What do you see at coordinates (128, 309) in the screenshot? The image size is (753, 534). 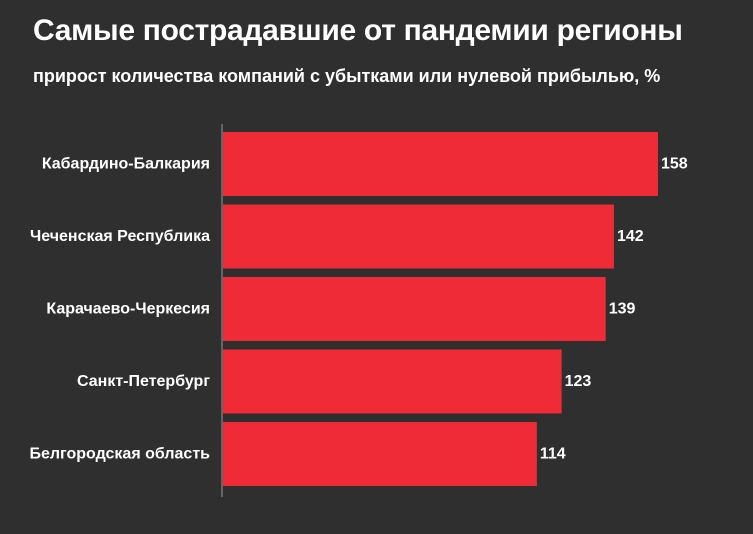 I see `category-label-3: Карачаево-Черкесия` at bounding box center [128, 309].